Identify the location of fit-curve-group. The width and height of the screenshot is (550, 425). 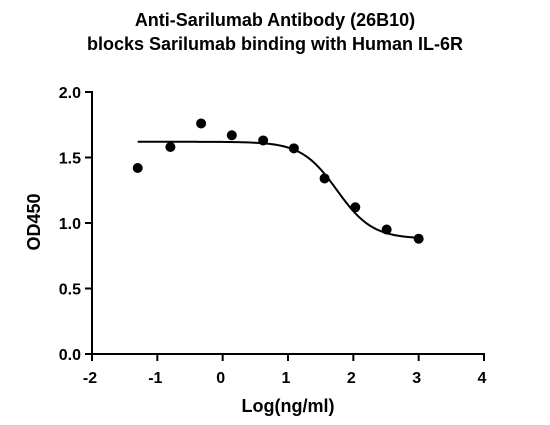
(278, 189).